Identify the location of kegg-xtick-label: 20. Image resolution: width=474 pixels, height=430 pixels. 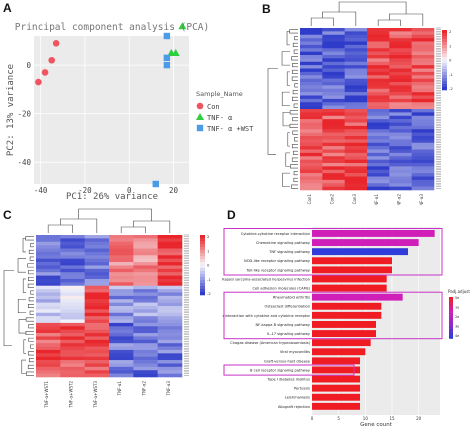
(419, 418).